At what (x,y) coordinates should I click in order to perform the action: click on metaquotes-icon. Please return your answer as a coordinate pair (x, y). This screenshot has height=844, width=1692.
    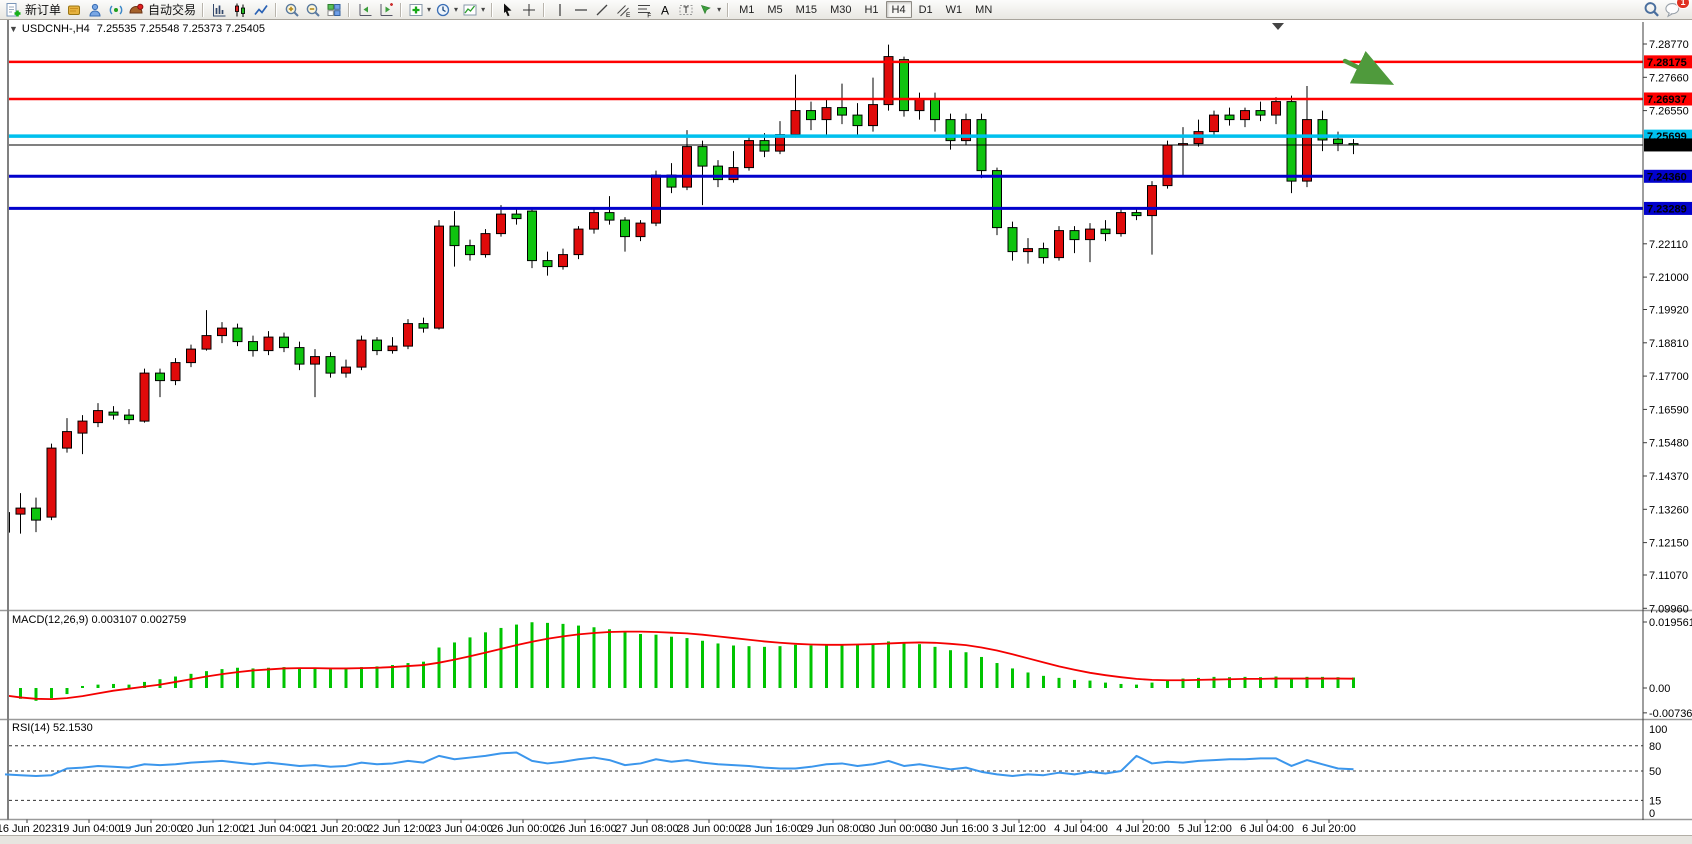
    Looking at the image, I should click on (73, 10).